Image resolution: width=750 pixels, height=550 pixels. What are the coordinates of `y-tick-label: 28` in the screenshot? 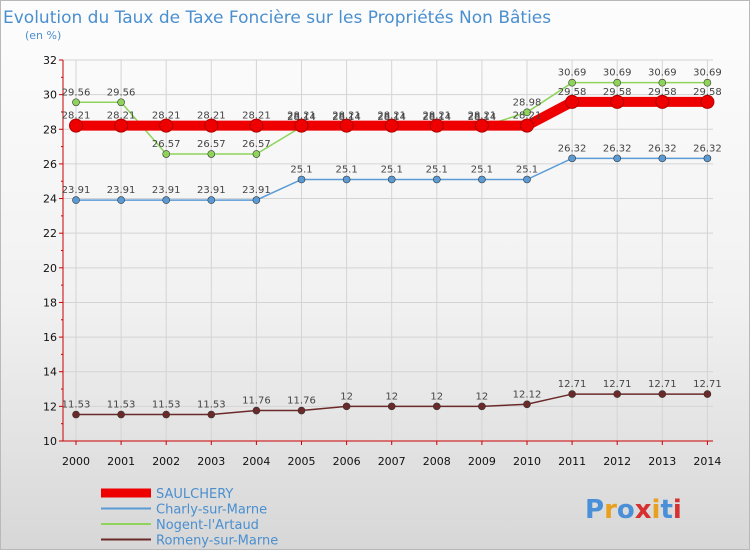 It's located at (50, 129).